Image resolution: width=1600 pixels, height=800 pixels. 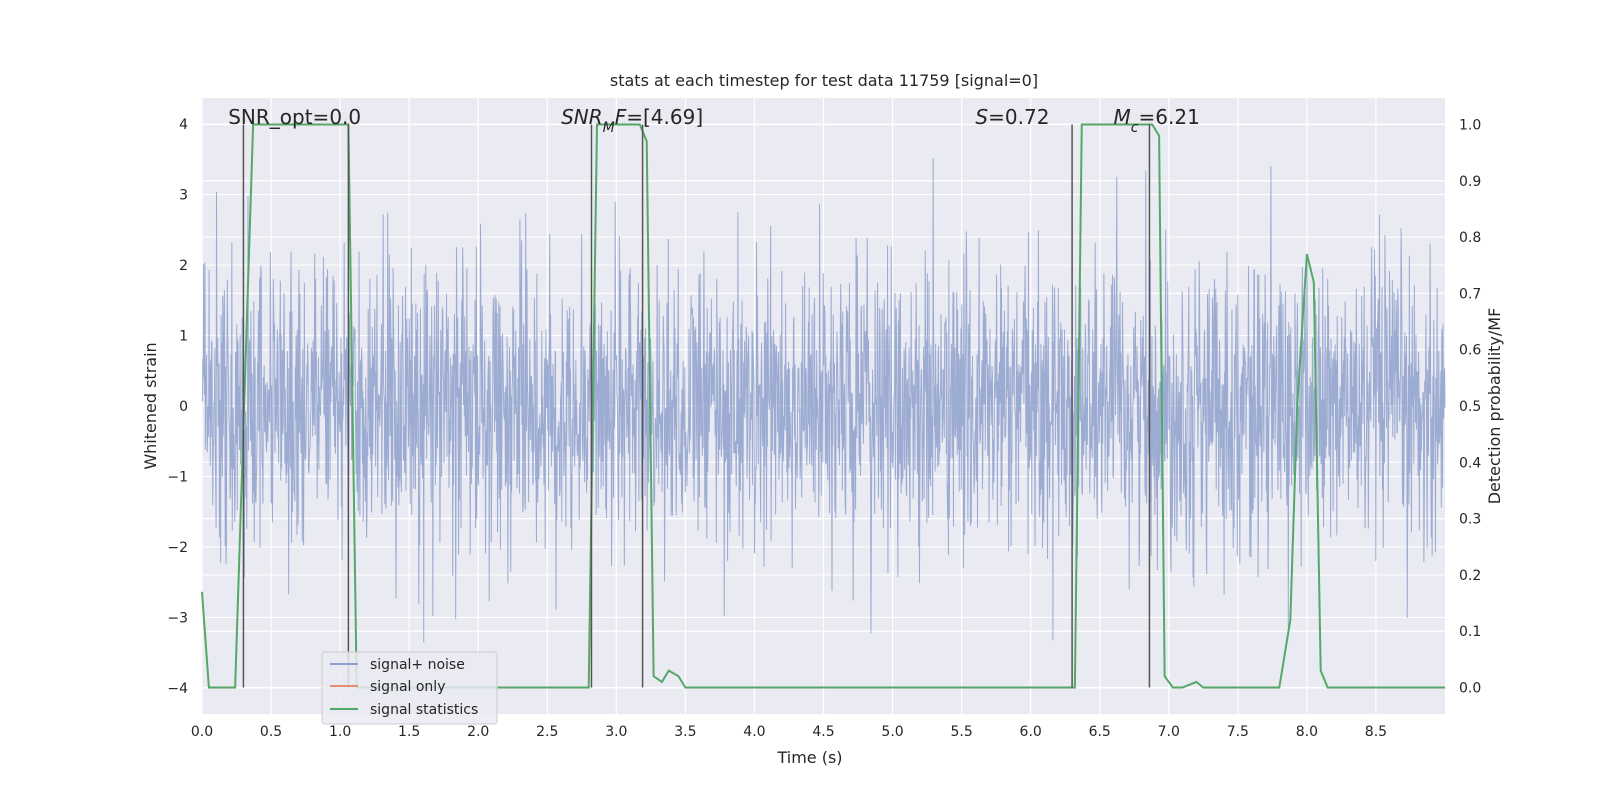 I want to click on y-tick-left-label: 2, so click(x=183, y=266).